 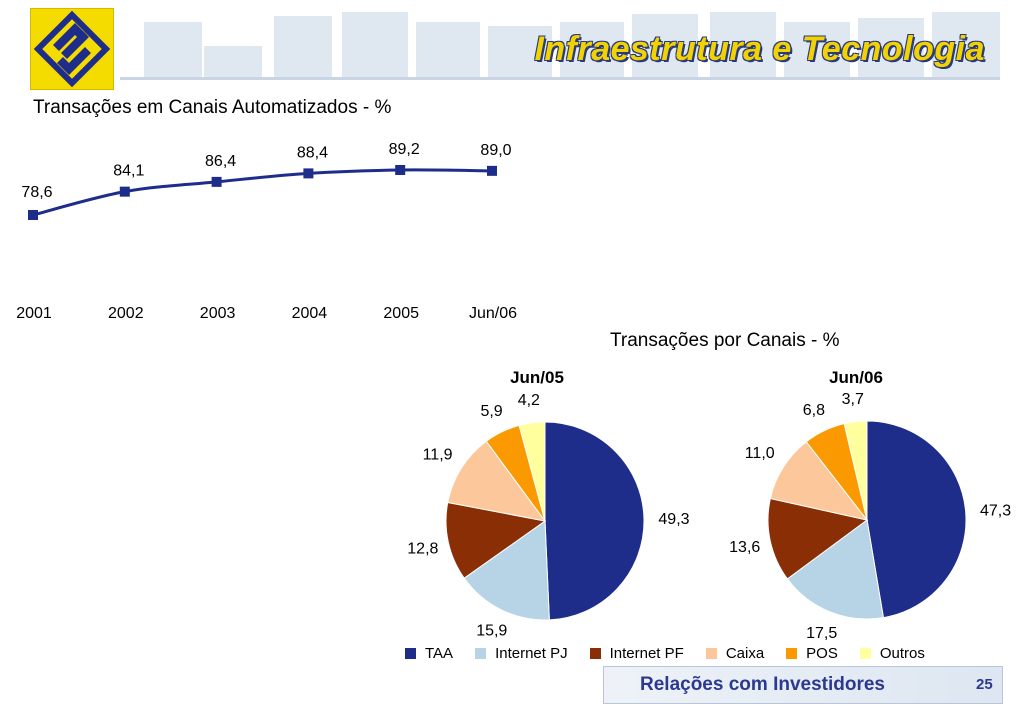 What do you see at coordinates (814, 410) in the screenshot?
I see `pie-slice-label: 6,8` at bounding box center [814, 410].